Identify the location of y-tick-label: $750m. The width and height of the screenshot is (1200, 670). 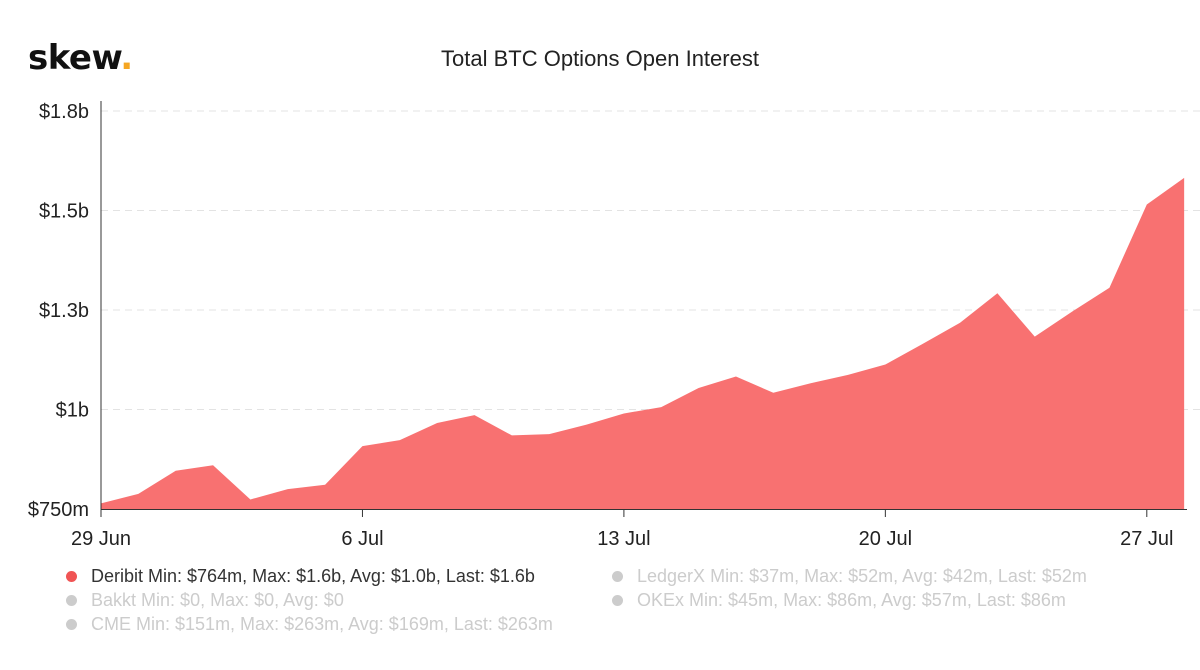
(58, 510).